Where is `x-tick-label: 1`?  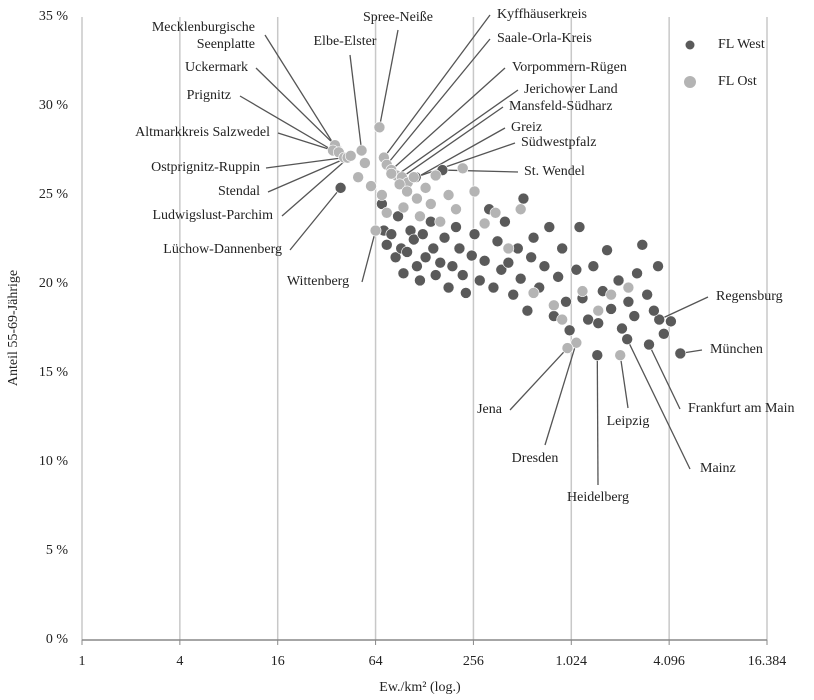 x-tick-label: 1 is located at coordinates (82, 661).